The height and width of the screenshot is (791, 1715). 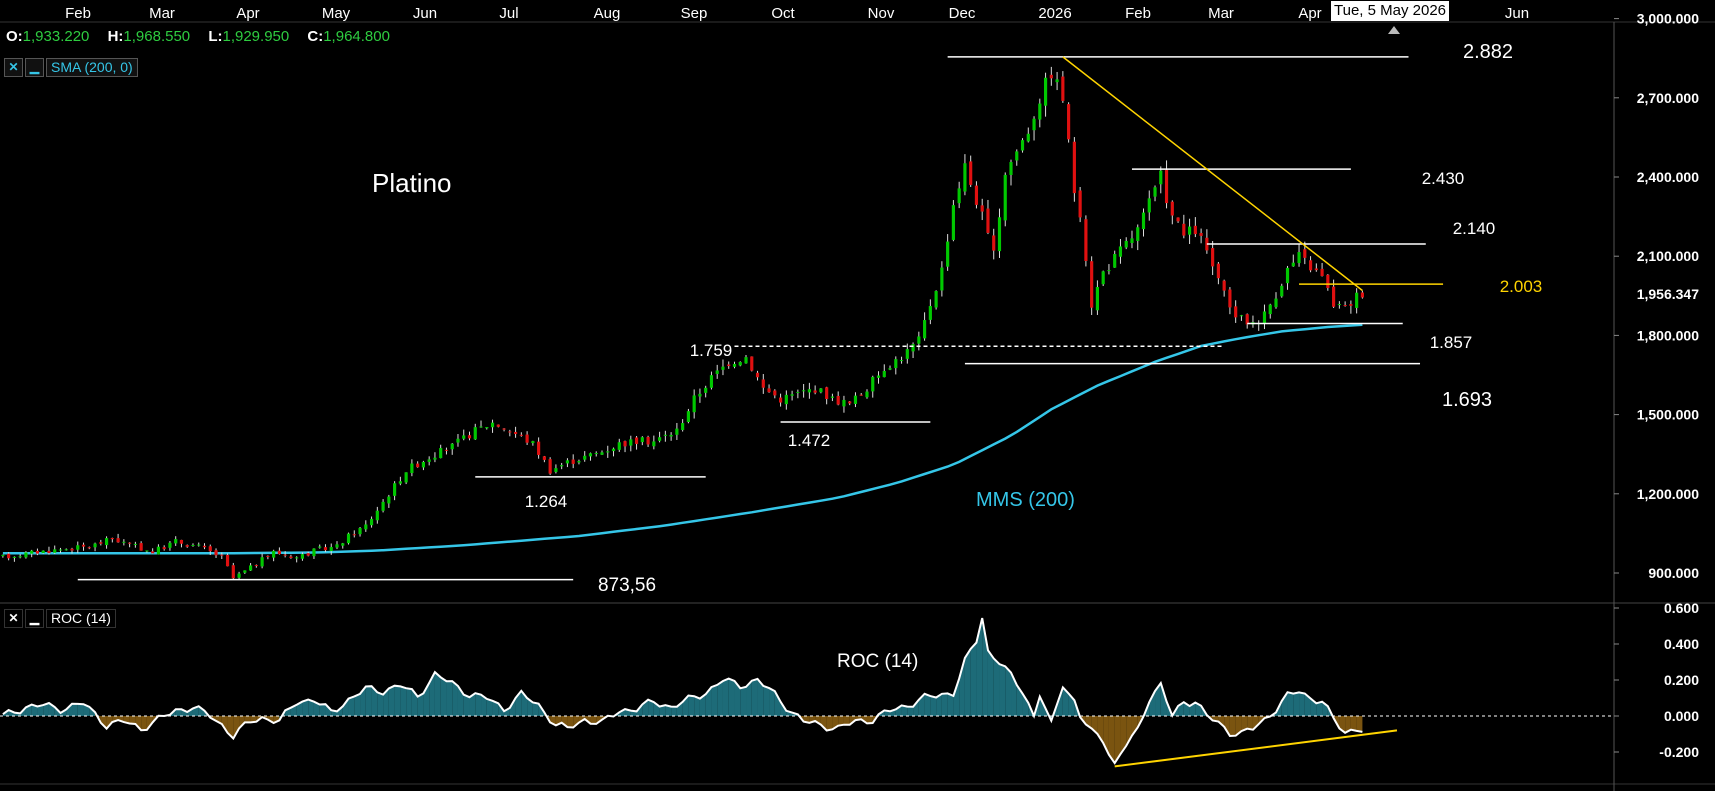 I want to click on price-tick-label: 2,100.000, so click(x=1668, y=256).